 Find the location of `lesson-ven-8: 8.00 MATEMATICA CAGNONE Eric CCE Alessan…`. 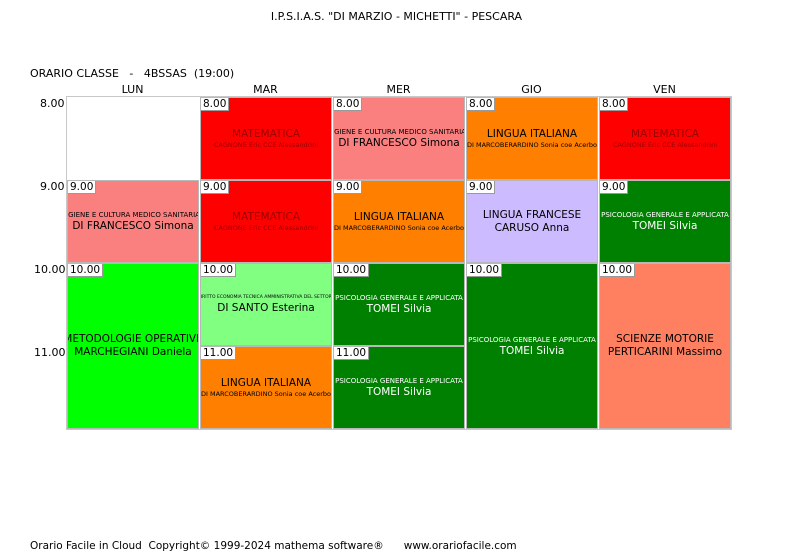

lesson-ven-8: 8.00 MATEMATICA CAGNONE Eric CCE Alessan… is located at coordinates (665, 138).